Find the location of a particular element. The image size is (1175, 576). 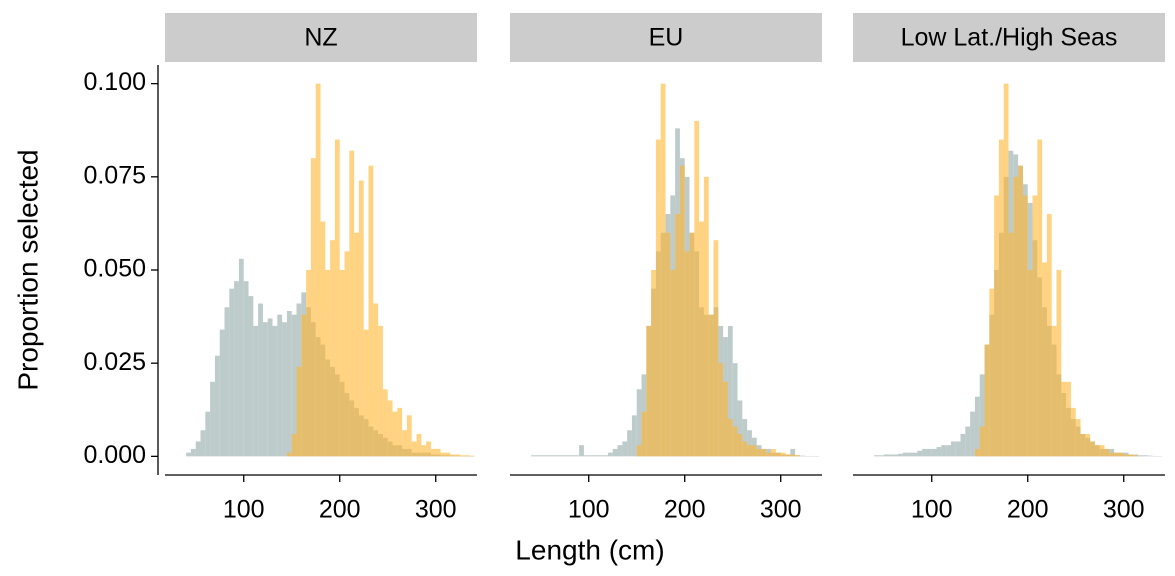

facet-title: NZ is located at coordinates (320, 38).